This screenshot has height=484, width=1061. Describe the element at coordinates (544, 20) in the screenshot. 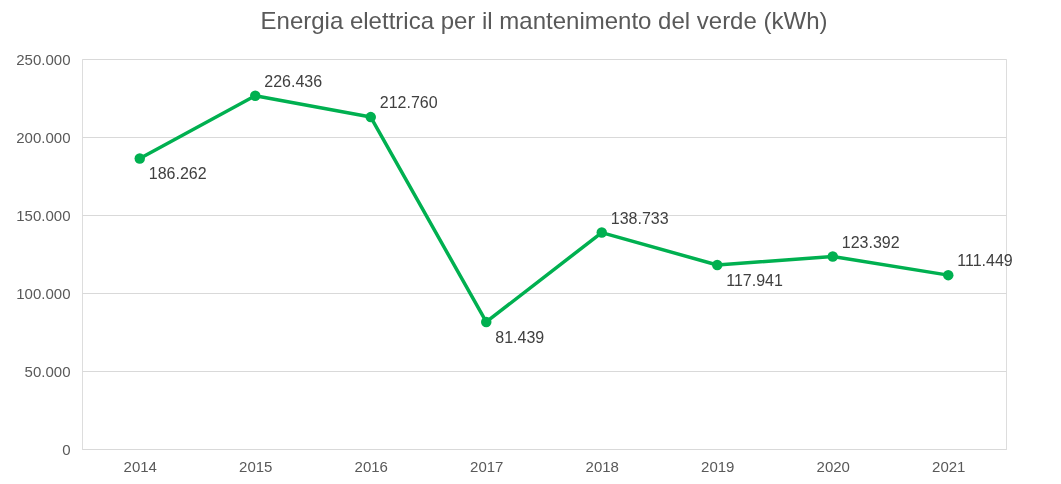

I see `chart-title: Energia elettrica per il mantenimento del verde (kWh)` at that location.